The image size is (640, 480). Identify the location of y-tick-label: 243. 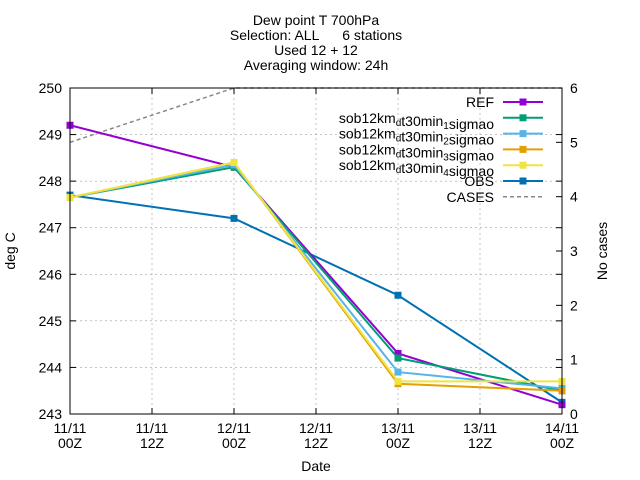
(51, 414).